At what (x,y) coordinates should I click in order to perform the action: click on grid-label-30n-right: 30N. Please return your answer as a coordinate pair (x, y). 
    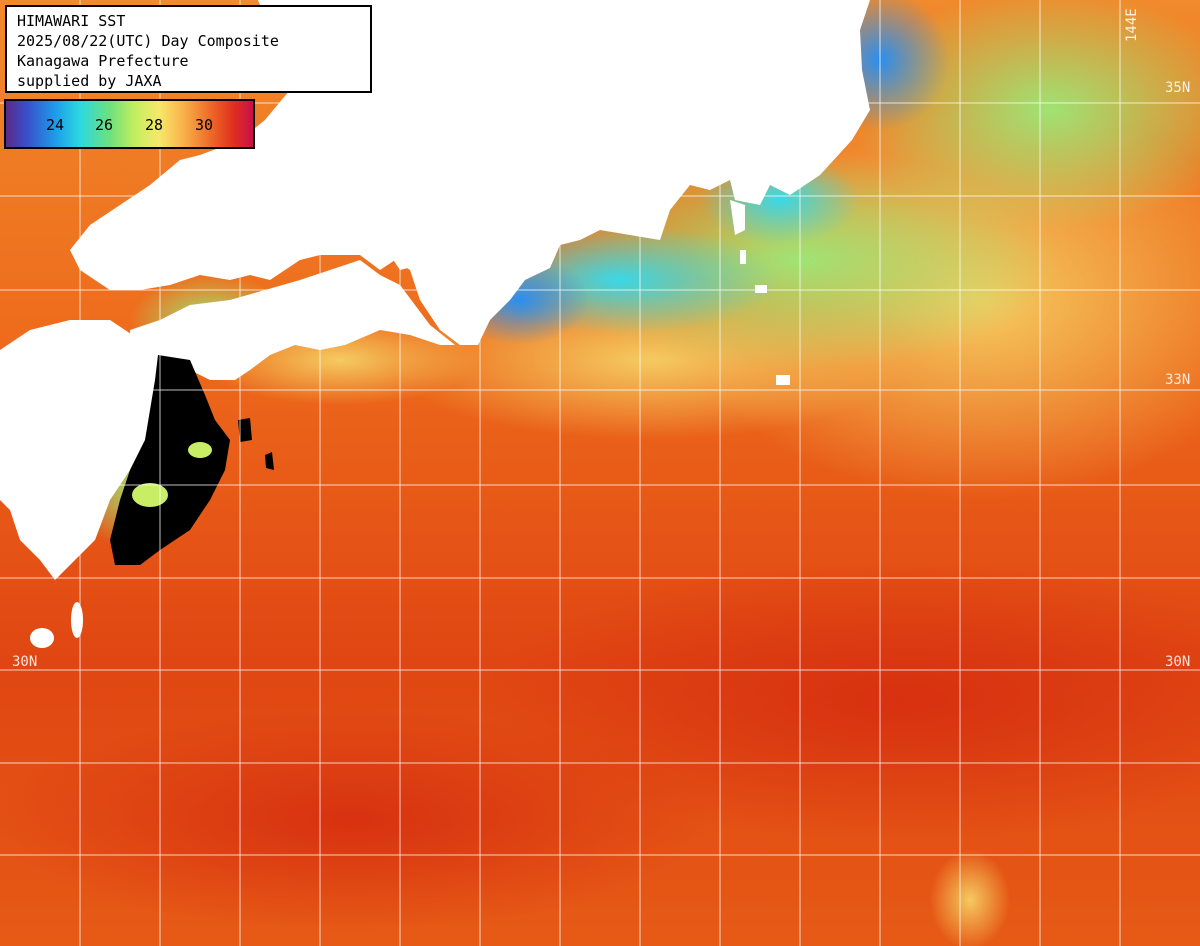
    Looking at the image, I should click on (1178, 662).